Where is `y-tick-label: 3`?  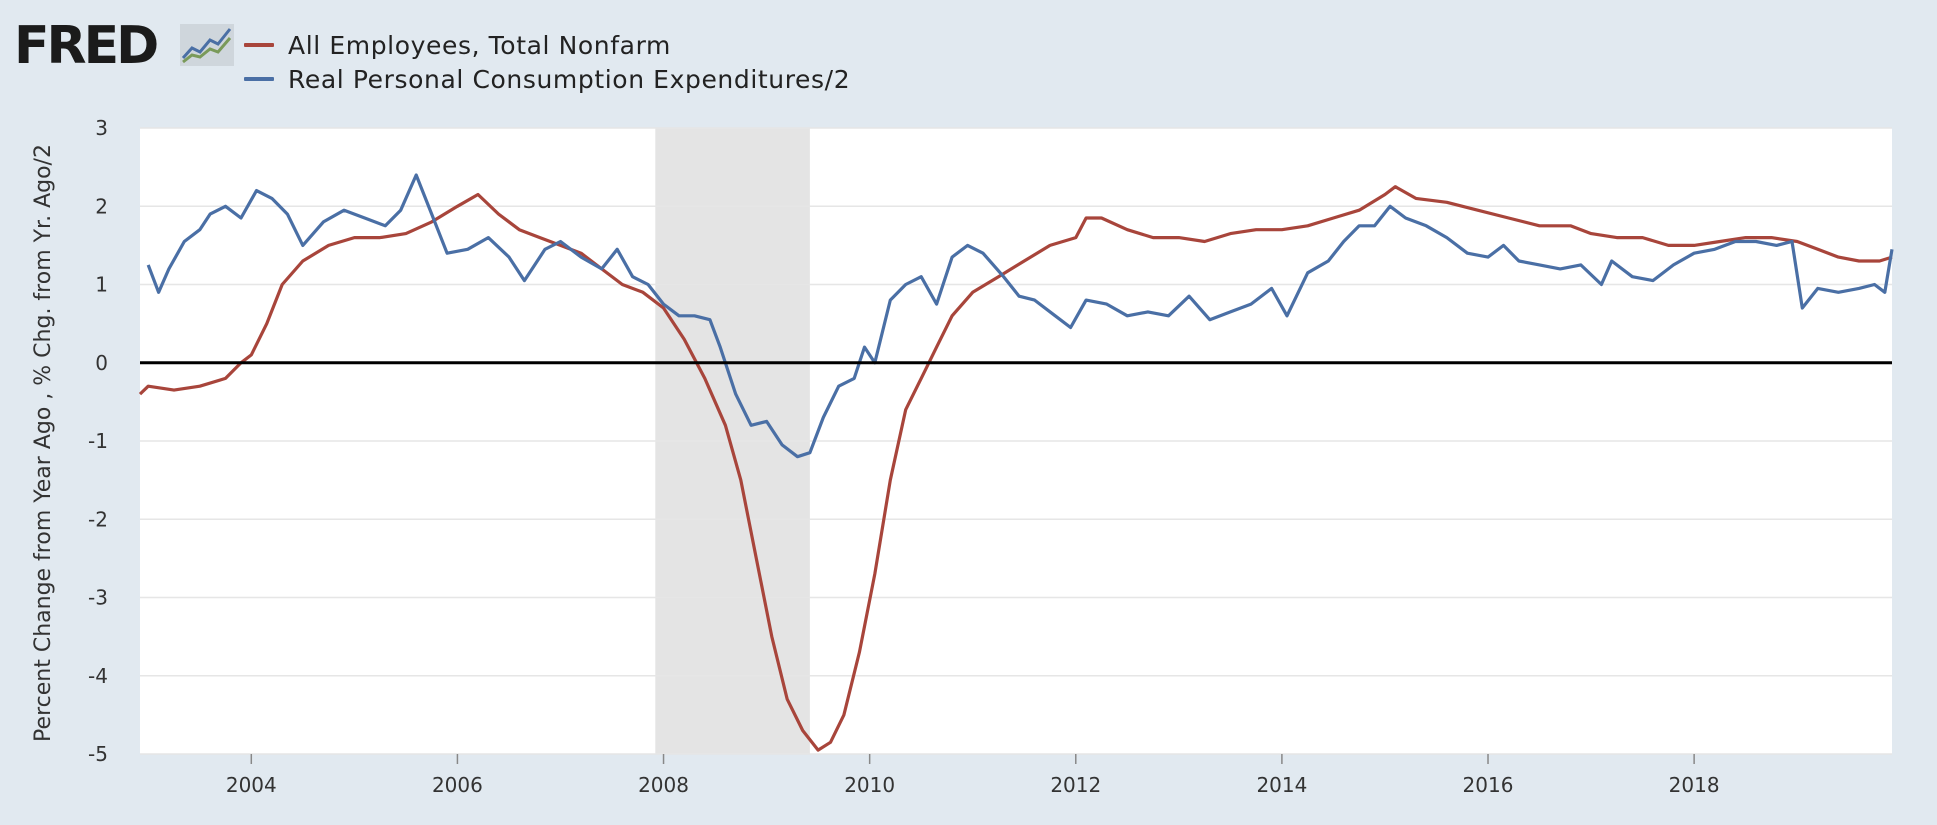
y-tick-label: 3 is located at coordinates (101, 128).